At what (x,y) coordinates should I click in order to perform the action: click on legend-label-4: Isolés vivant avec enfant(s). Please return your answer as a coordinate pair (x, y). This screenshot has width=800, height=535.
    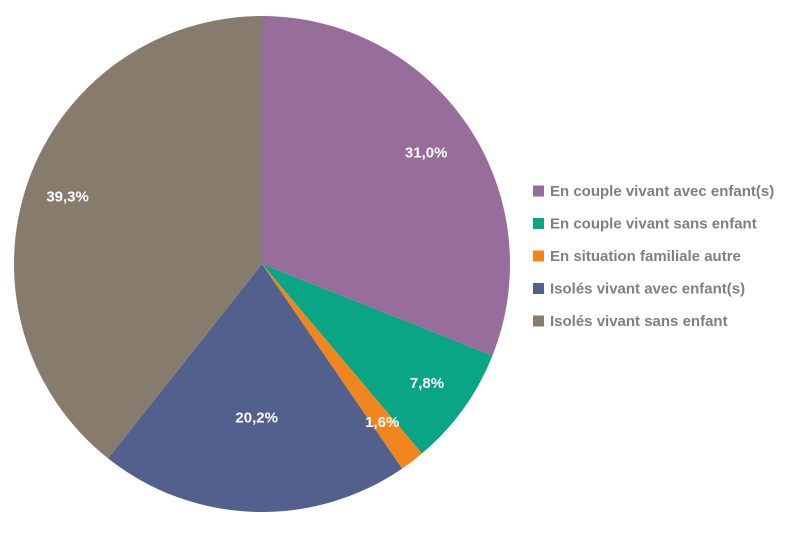
    Looking at the image, I should click on (647, 289).